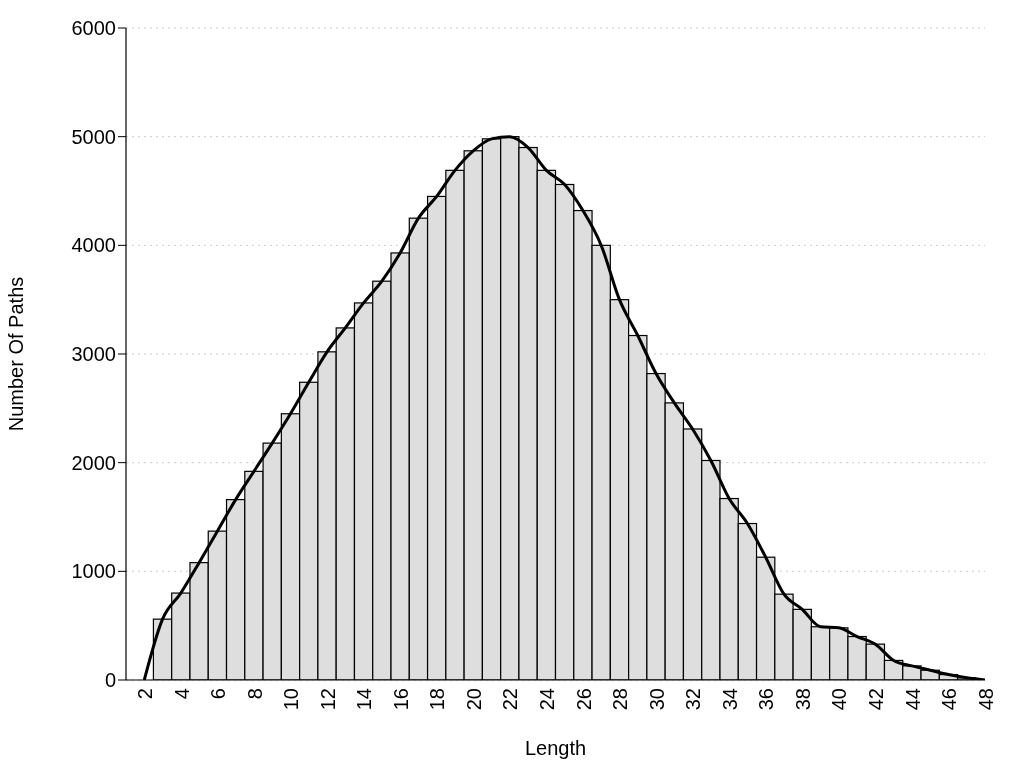 Image resolution: width=1024 pixels, height=768 pixels. What do you see at coordinates (218, 694) in the screenshot?
I see `x-tick-label: 6` at bounding box center [218, 694].